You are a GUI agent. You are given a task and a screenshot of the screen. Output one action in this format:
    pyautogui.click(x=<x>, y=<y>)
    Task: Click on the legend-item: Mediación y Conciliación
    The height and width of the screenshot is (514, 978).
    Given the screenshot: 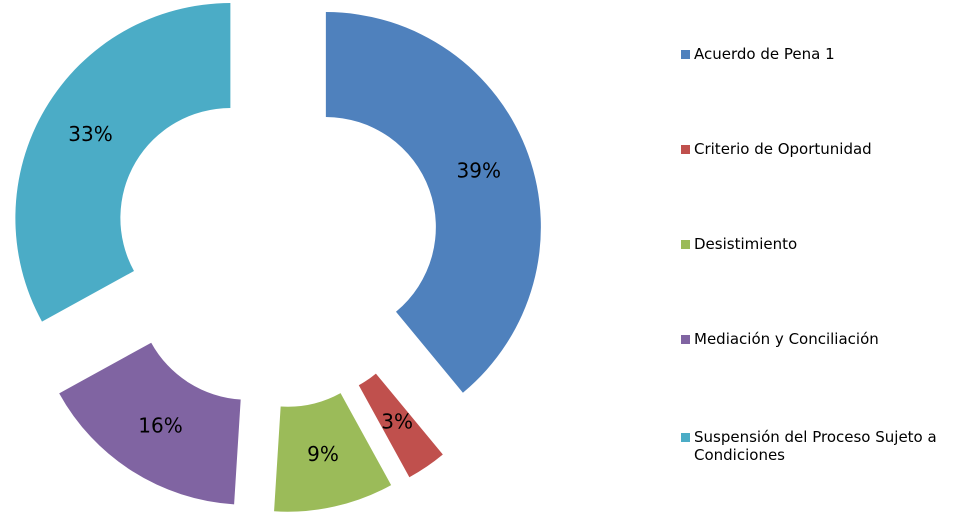 What is the action you would take?
    pyautogui.click(x=826, y=339)
    